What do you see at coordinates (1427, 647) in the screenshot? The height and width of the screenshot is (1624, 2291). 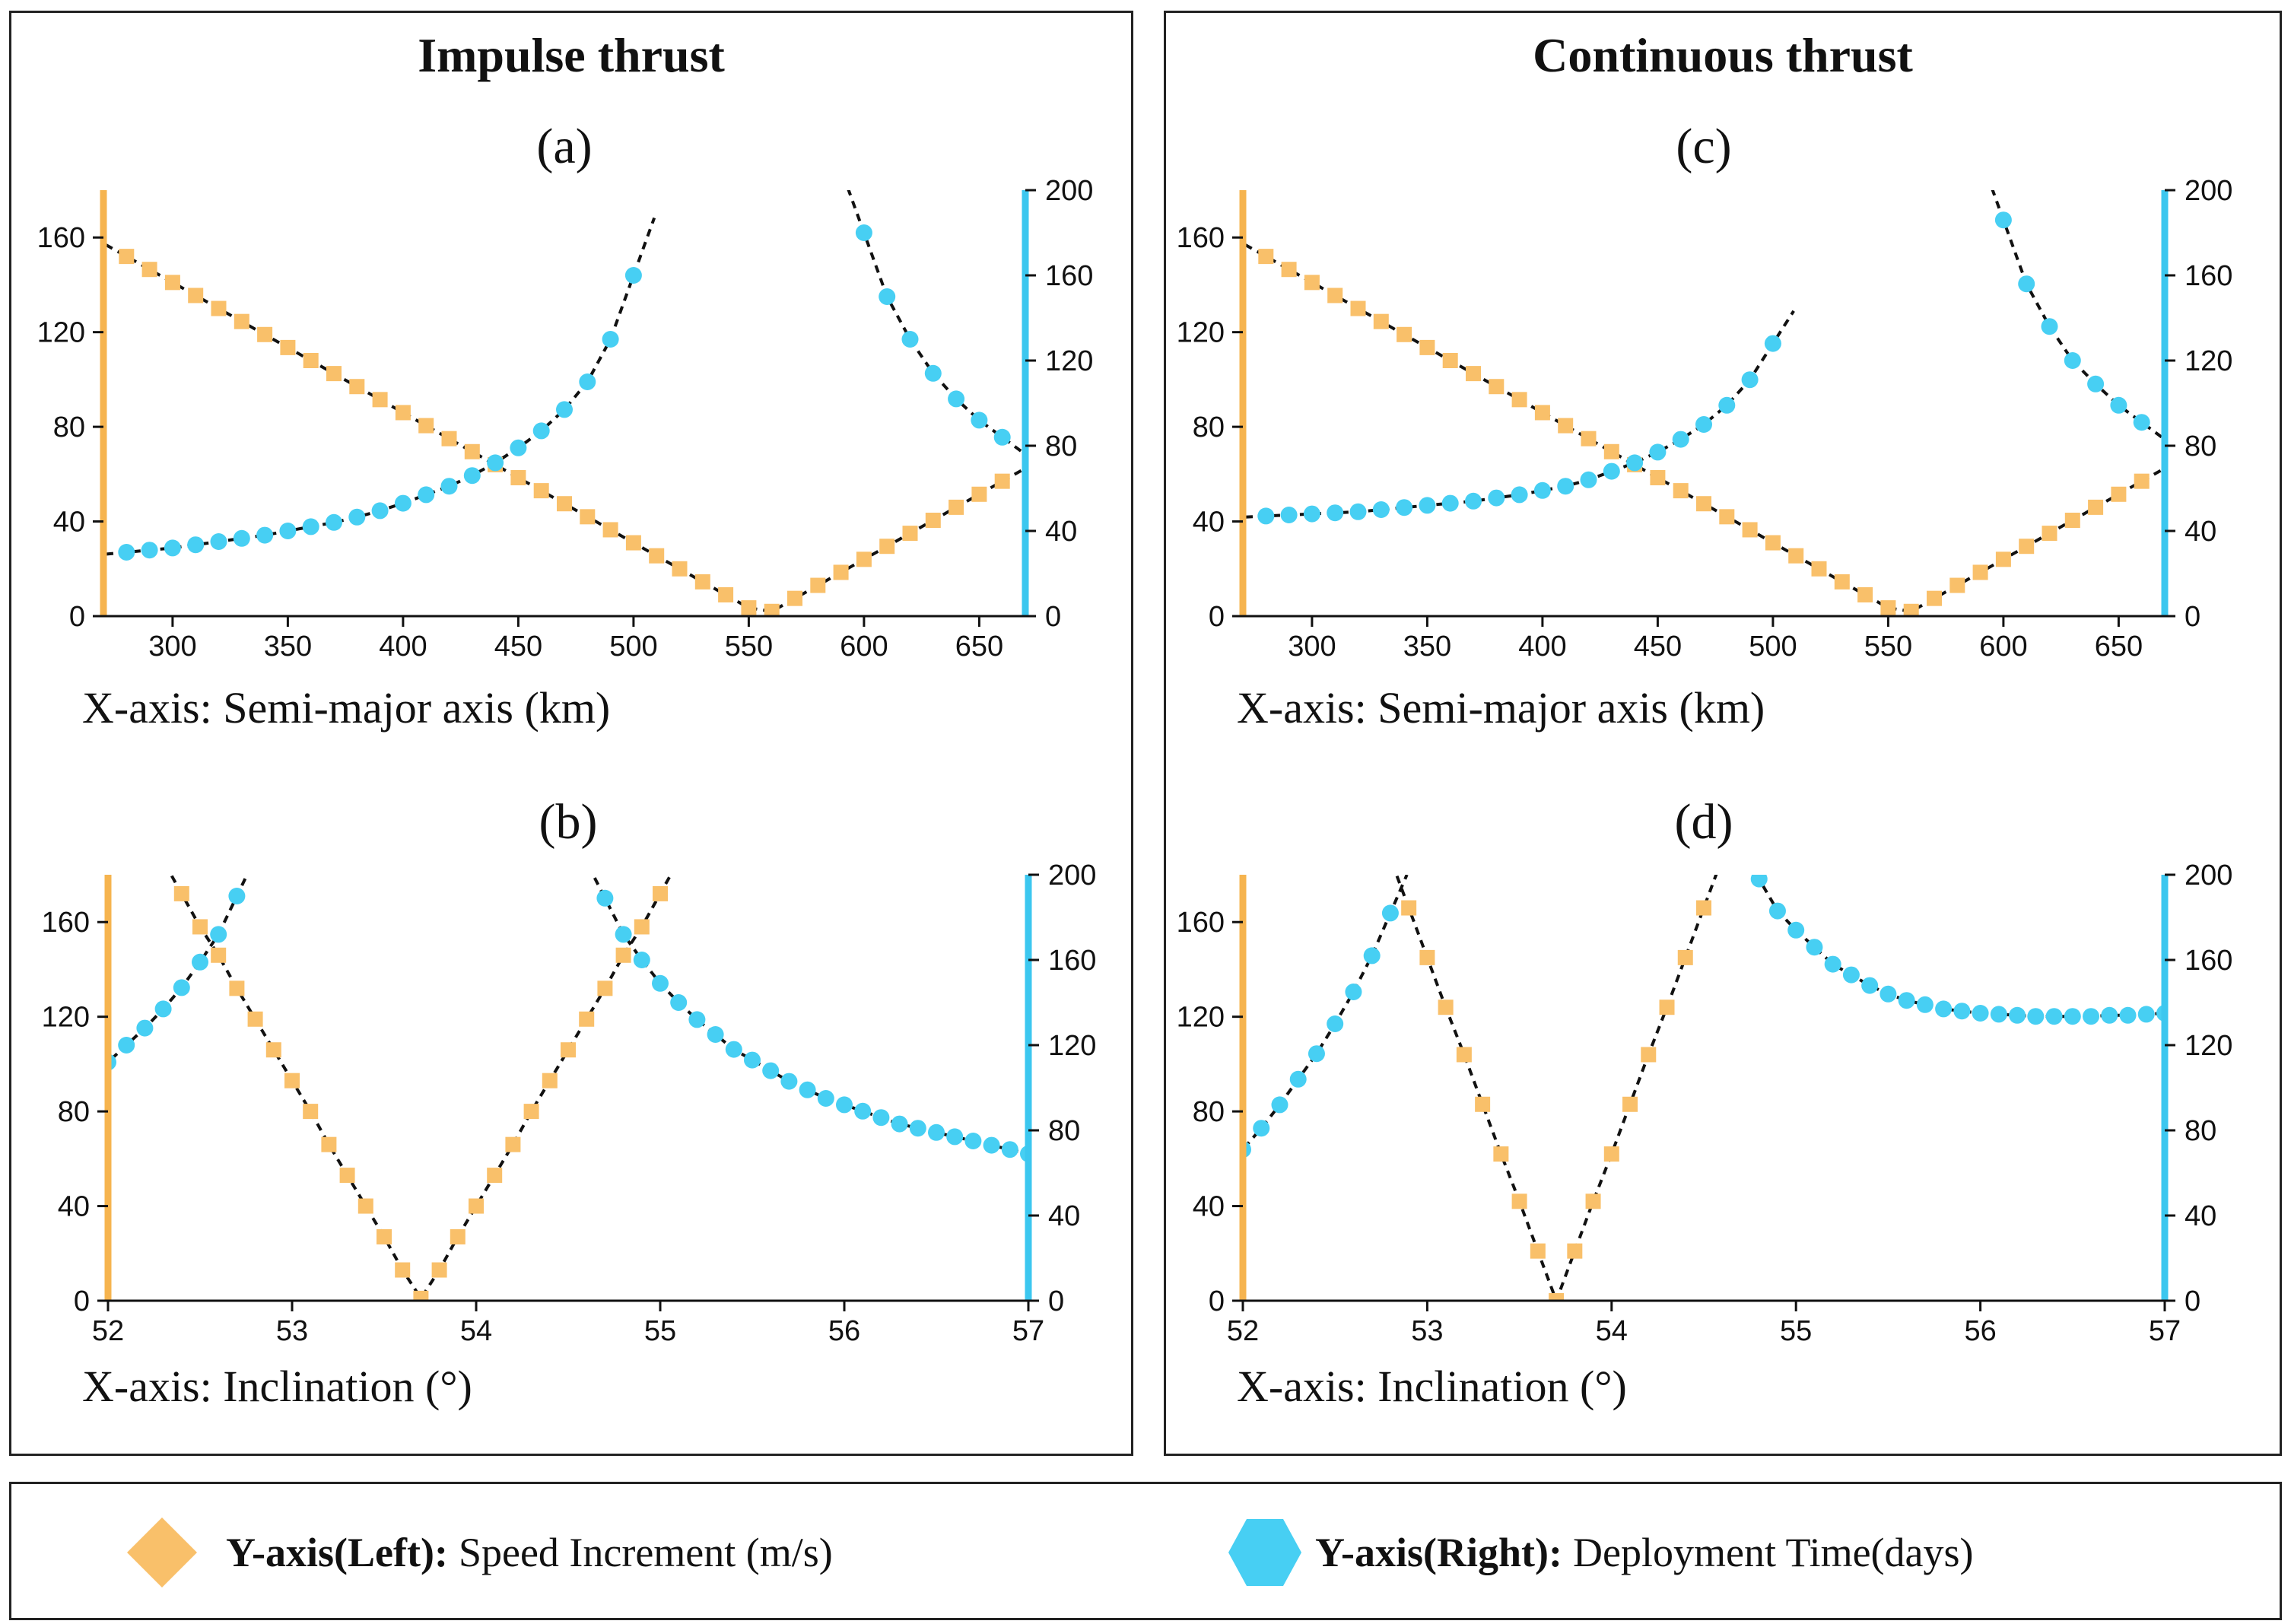 I see `x-tick-label: 350` at bounding box center [1427, 647].